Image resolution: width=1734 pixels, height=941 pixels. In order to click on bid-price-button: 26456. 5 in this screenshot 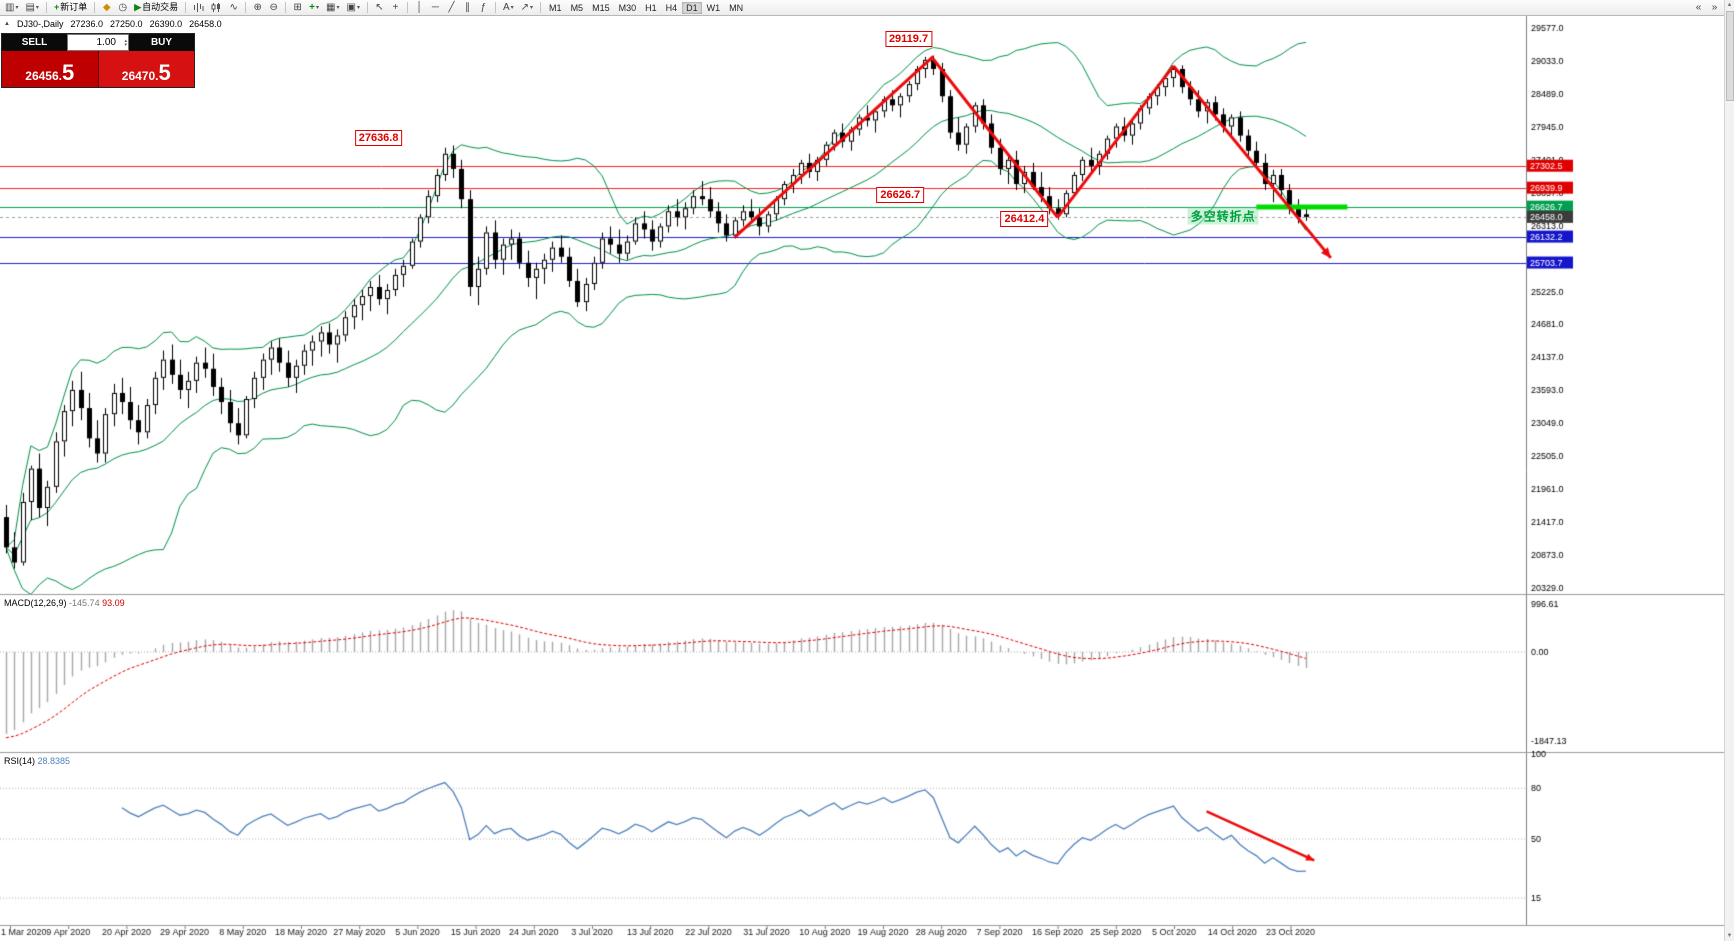, I will do `click(50, 69)`.